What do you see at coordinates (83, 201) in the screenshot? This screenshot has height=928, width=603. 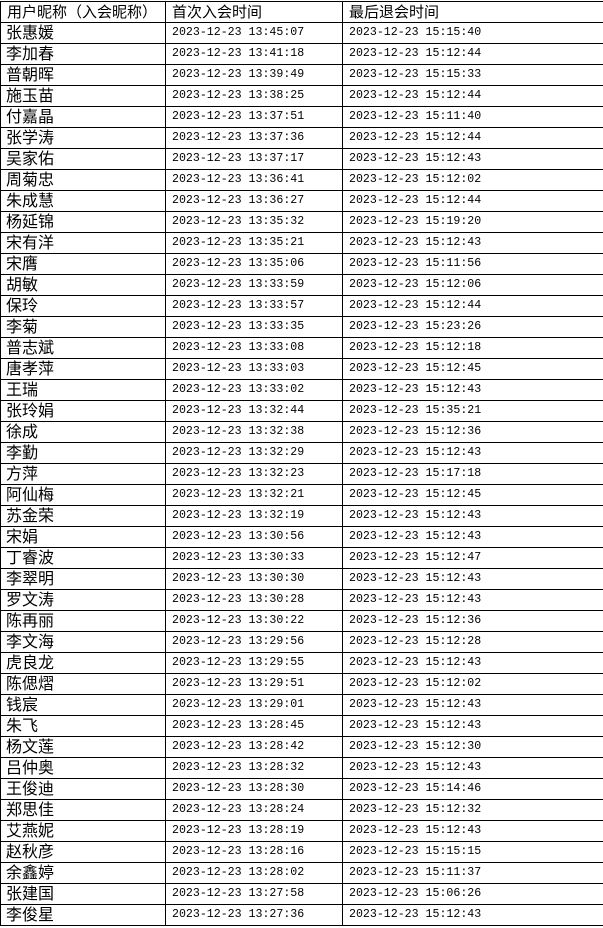 I see `cell-nickname: 朱成慧` at bounding box center [83, 201].